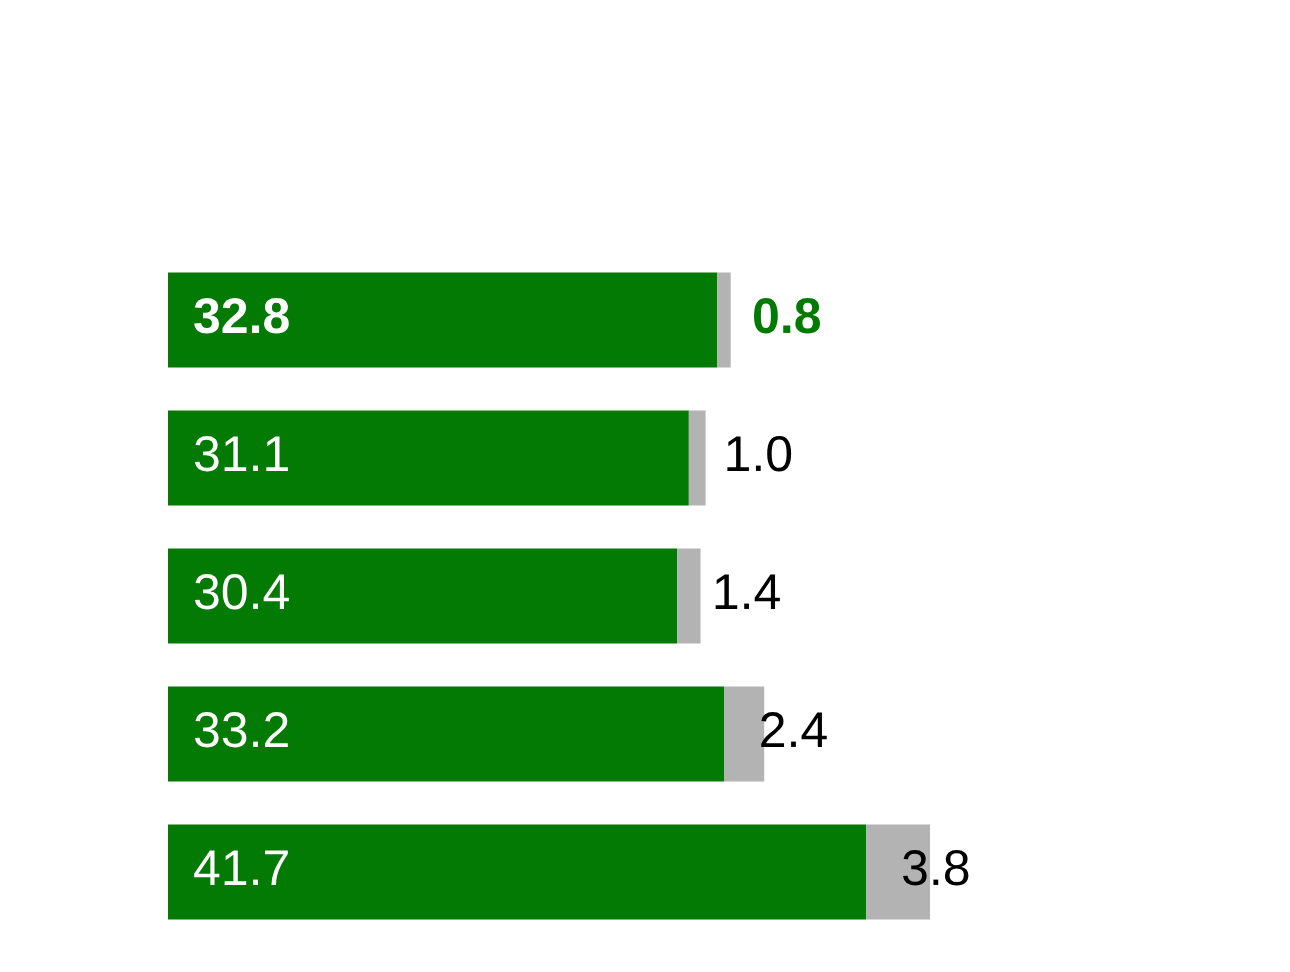 Image resolution: width=1290 pixels, height=972 pixels. I want to click on data-label: 3.8, so click(935, 868).